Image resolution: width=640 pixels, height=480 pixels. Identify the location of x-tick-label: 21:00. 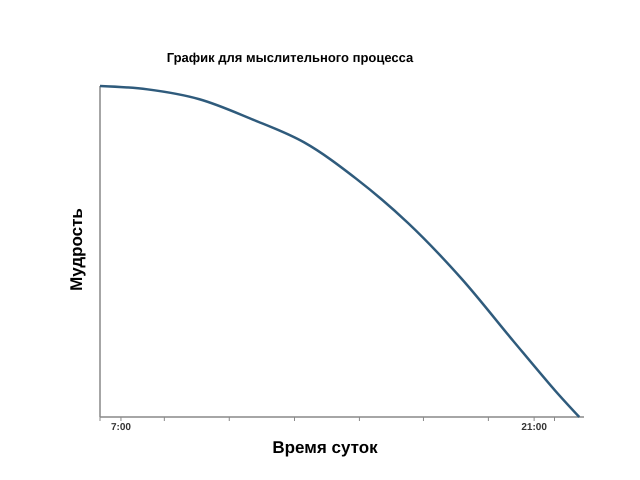
(534, 427).